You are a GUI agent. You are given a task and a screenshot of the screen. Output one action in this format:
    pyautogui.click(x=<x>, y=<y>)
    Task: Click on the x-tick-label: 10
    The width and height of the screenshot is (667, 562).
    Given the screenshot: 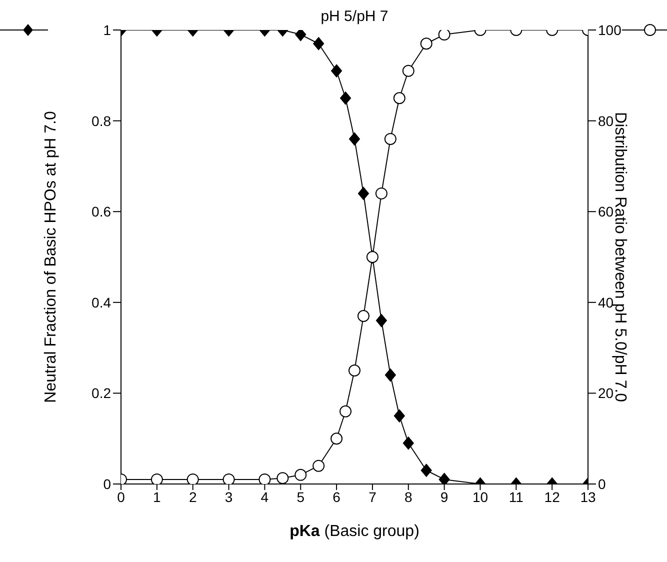 What is the action you would take?
    pyautogui.click(x=480, y=496)
    